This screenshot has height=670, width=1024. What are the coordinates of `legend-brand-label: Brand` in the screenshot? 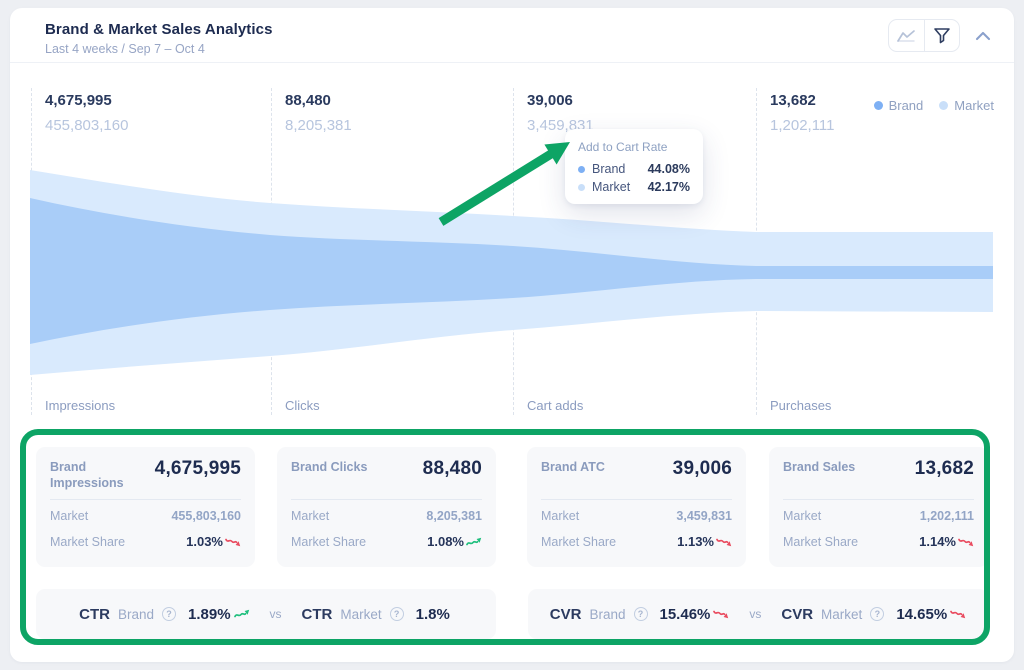 It's located at (906, 105).